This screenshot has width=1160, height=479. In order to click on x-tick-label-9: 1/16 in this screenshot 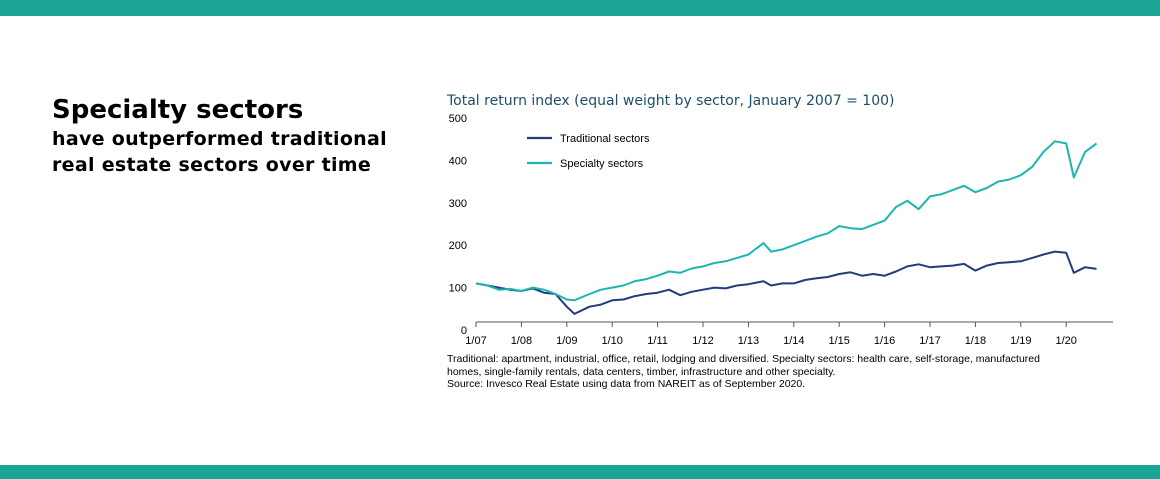, I will do `click(884, 341)`.